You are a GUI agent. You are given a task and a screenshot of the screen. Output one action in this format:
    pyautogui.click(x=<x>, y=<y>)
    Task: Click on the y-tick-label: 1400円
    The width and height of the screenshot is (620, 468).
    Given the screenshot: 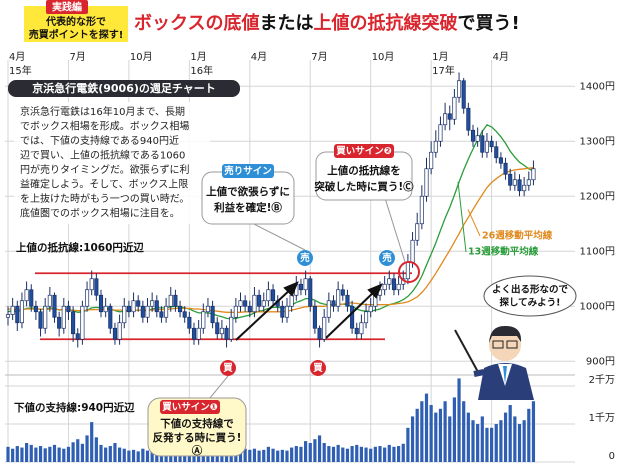 What is the action you would take?
    pyautogui.click(x=597, y=86)
    